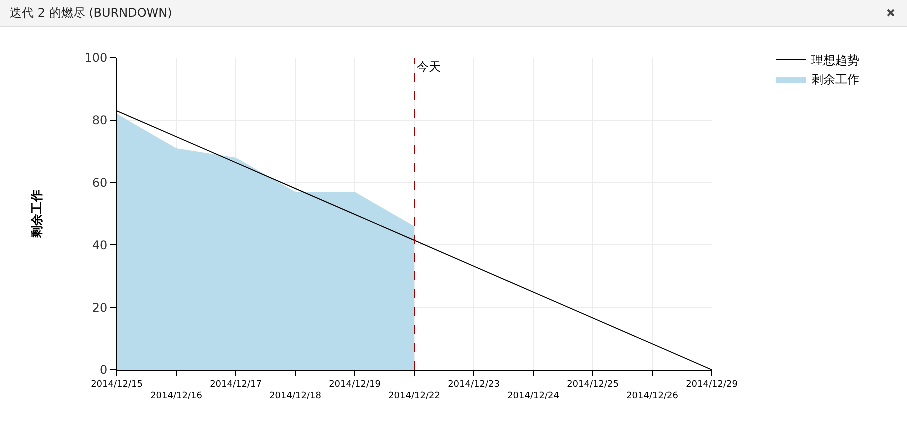 This screenshot has height=425, width=907. What do you see at coordinates (836, 61) in the screenshot?
I see `legend-label: 理想趋势` at bounding box center [836, 61].